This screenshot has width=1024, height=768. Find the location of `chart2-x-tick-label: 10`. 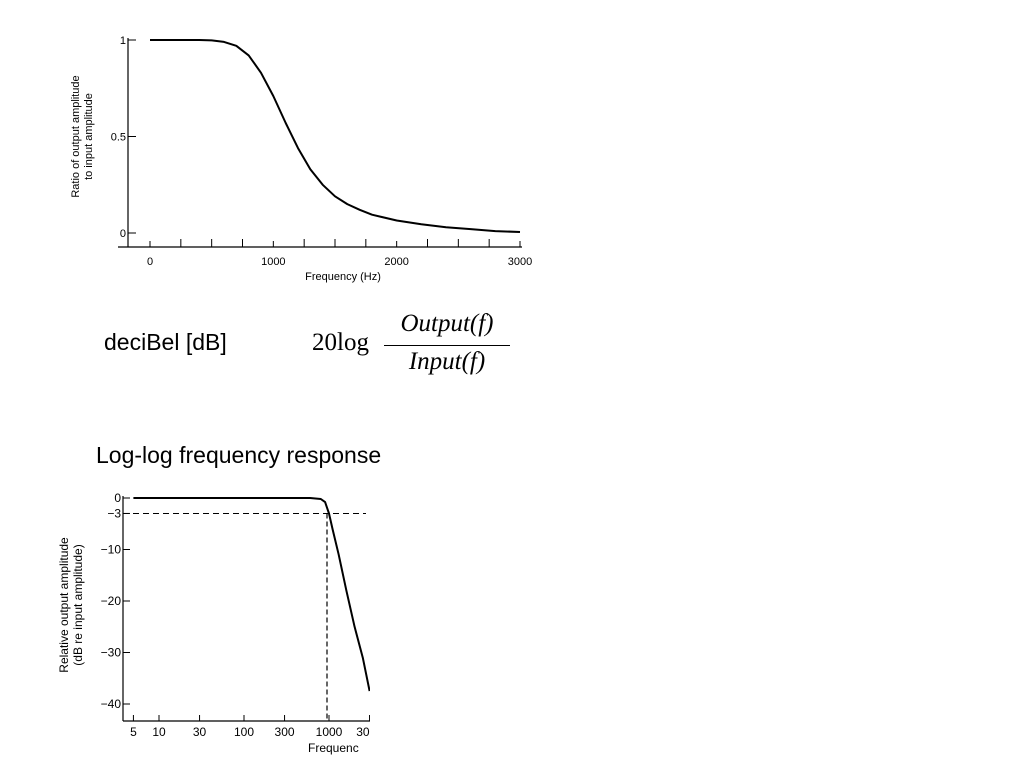

chart2-x-tick-label: 10 is located at coordinates (159, 732).